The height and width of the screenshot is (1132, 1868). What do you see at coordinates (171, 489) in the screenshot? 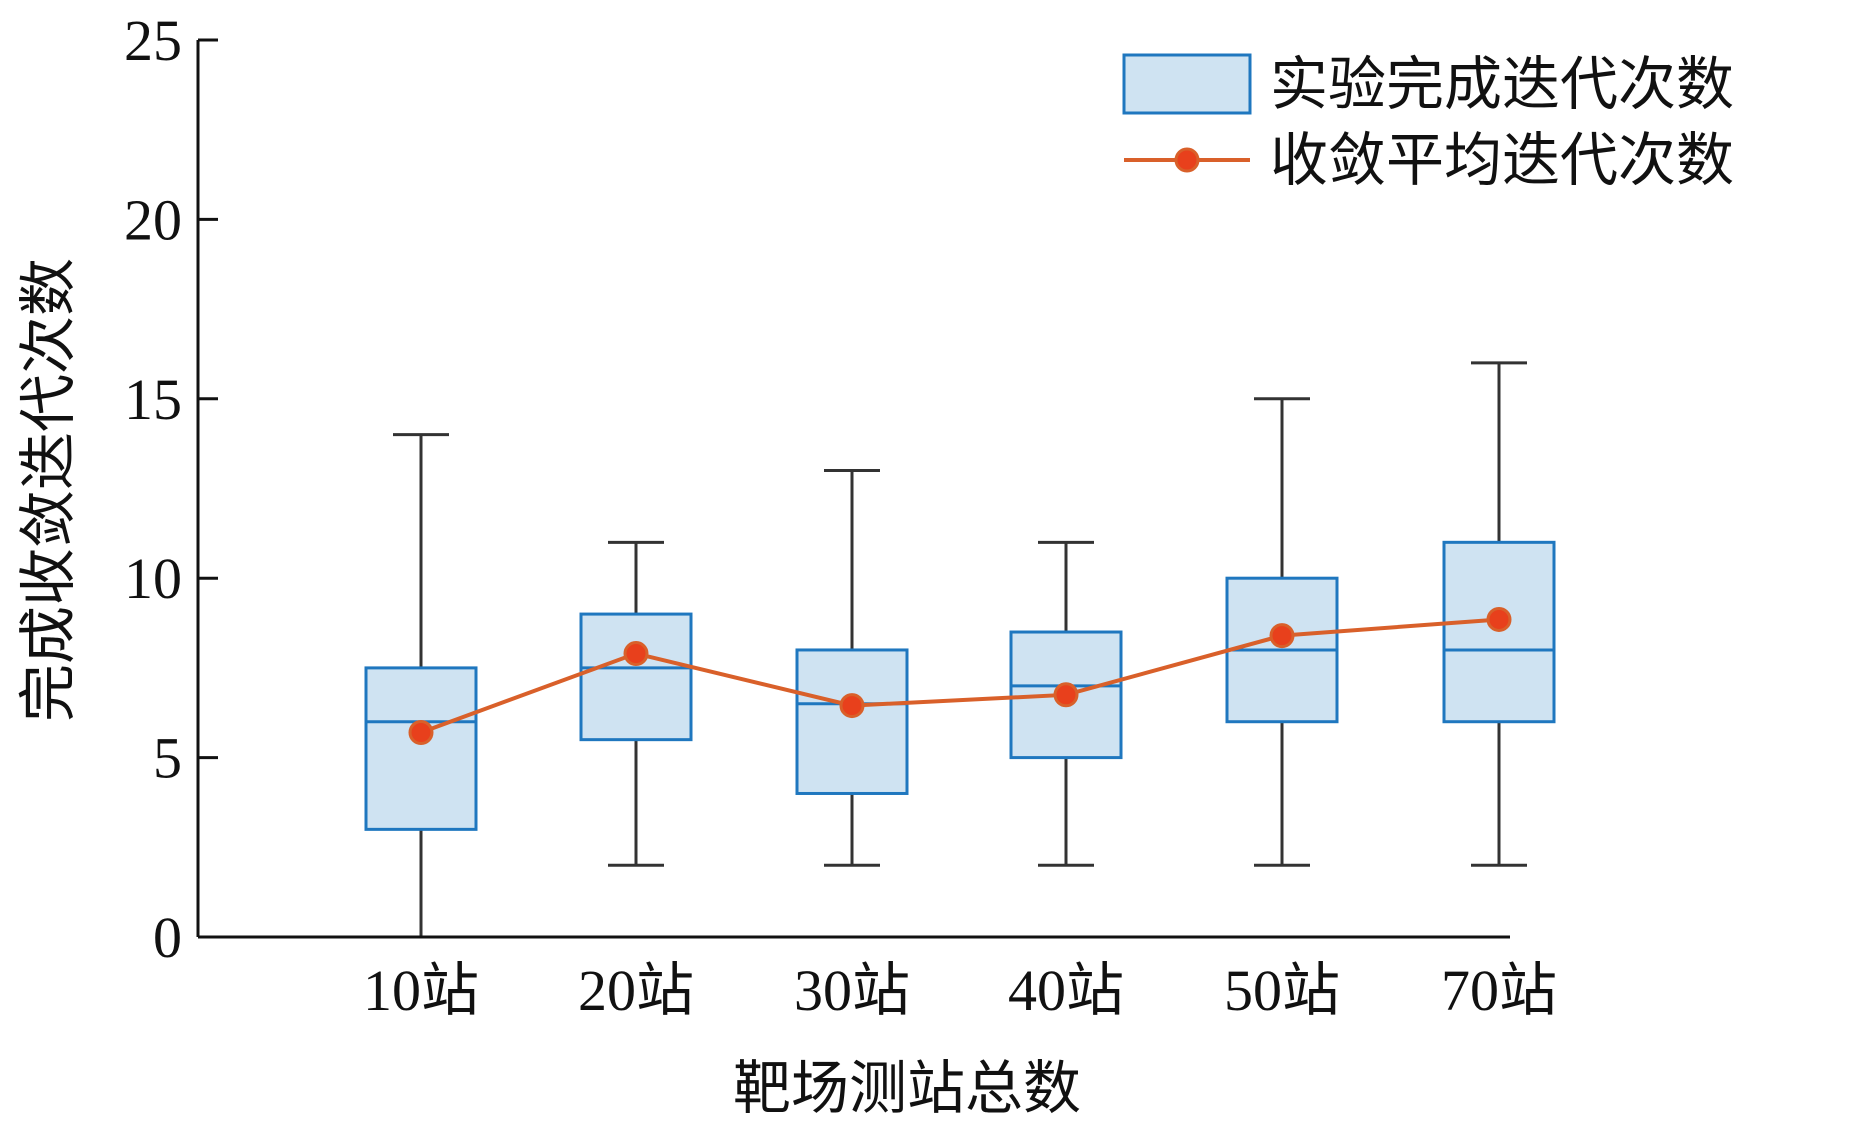
I see `y-ticks: 0 5 10 15 20 25` at bounding box center [171, 489].